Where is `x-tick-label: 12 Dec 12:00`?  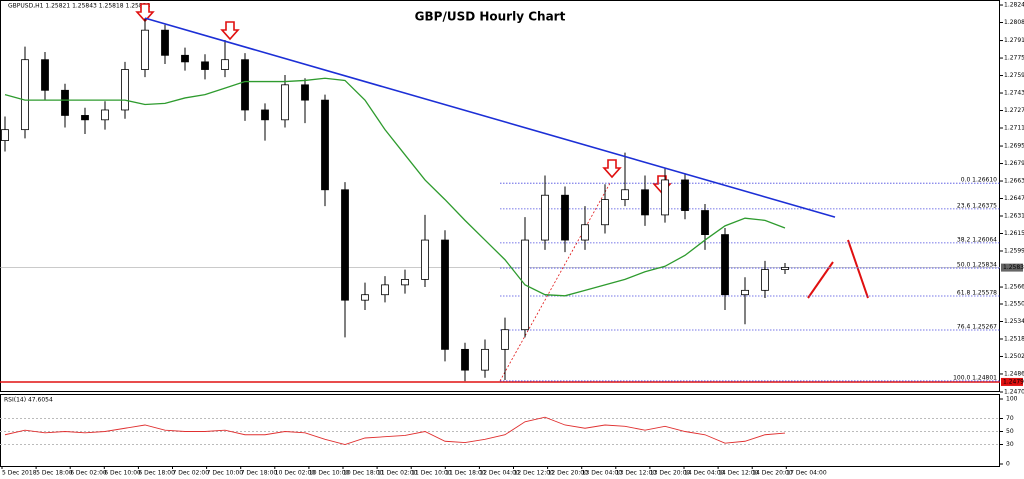
x-tick-label: 12 Dec 12:00 is located at coordinates (534, 473).